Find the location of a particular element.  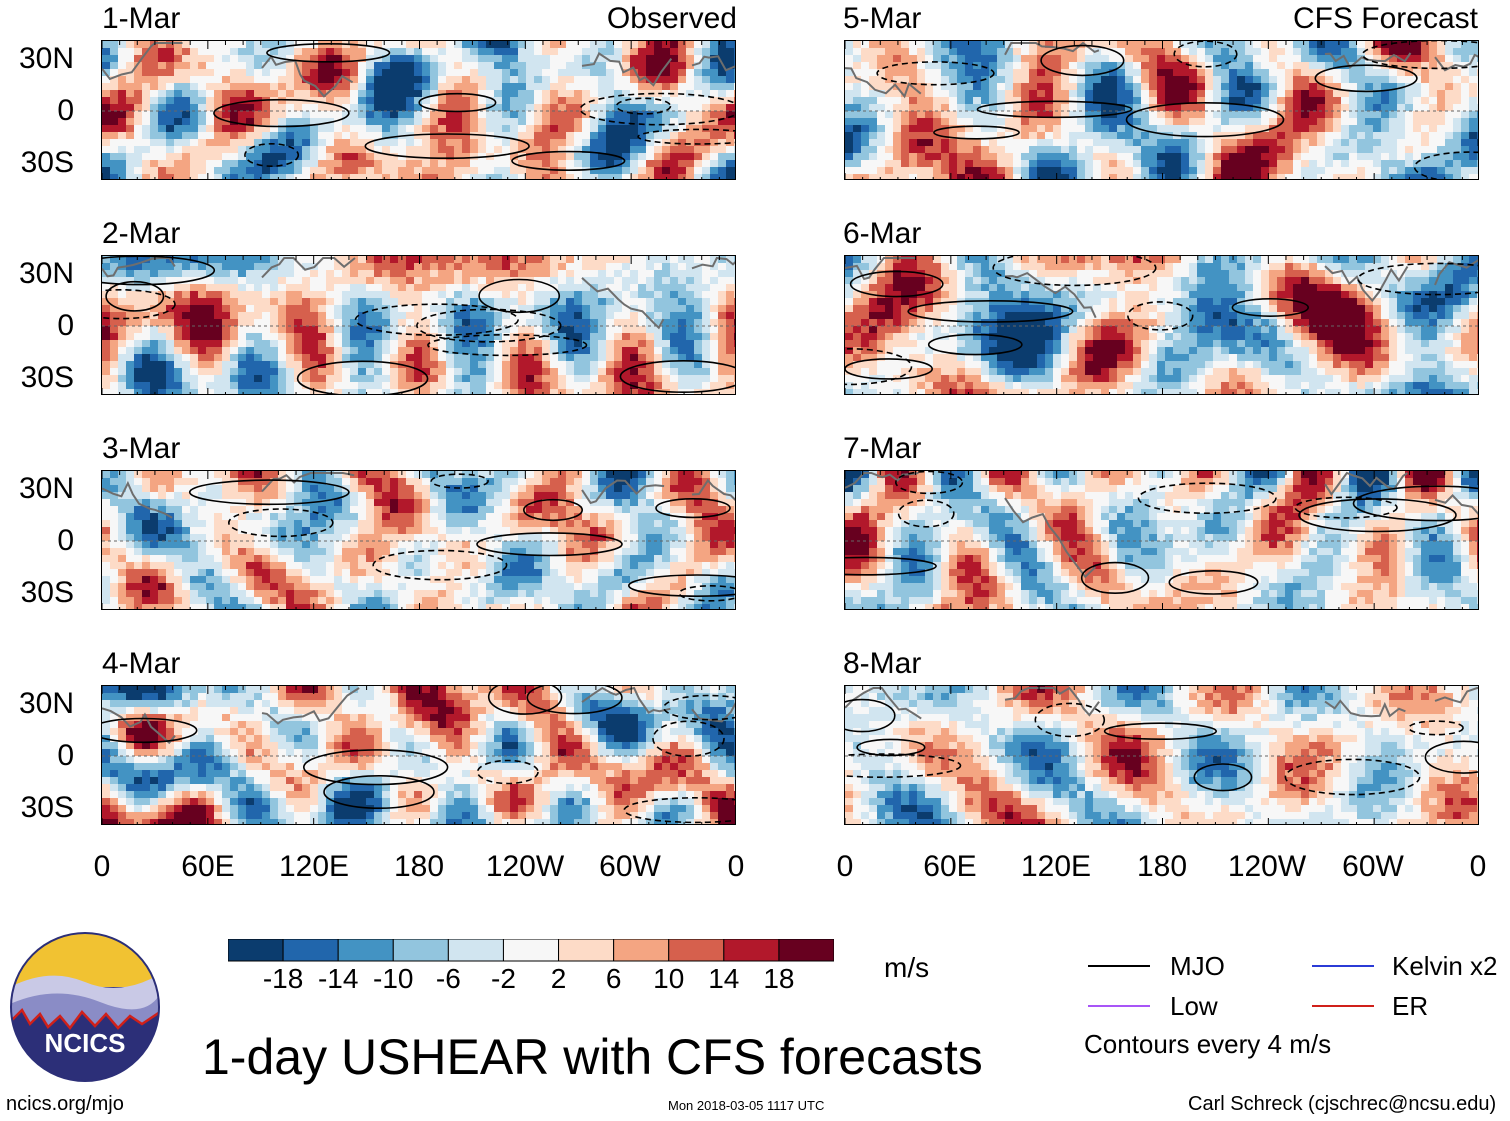

contour-interval-note: Contours every 4 m/s is located at coordinates (1208, 1044).